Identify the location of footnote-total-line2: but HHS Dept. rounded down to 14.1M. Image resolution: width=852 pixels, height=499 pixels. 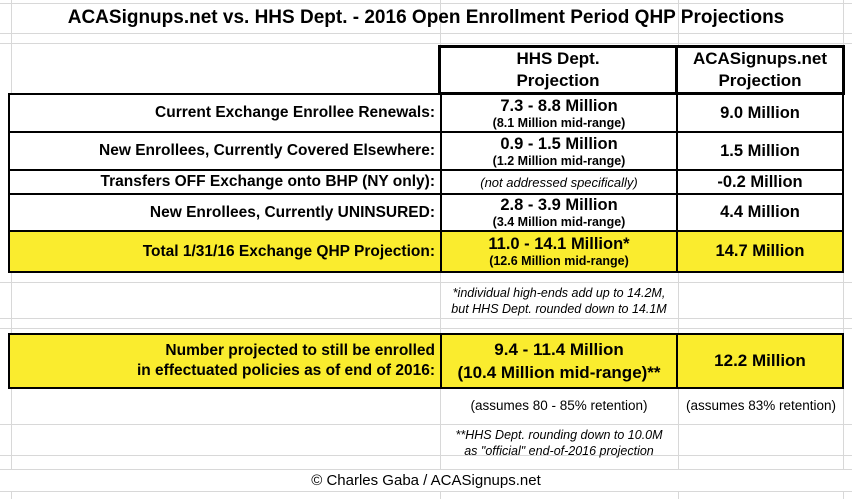
(559, 309).